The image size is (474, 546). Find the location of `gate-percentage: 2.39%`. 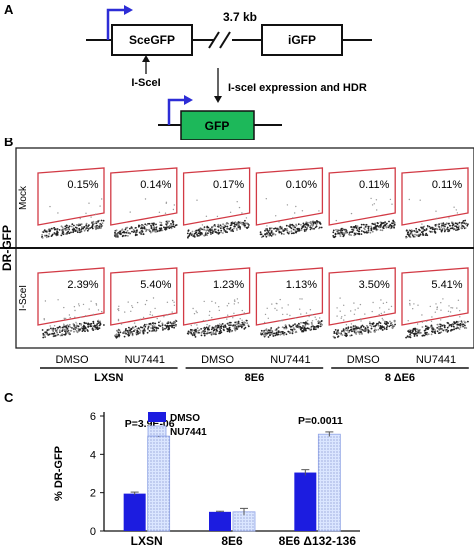

gate-percentage: 2.39% is located at coordinates (82, 285).